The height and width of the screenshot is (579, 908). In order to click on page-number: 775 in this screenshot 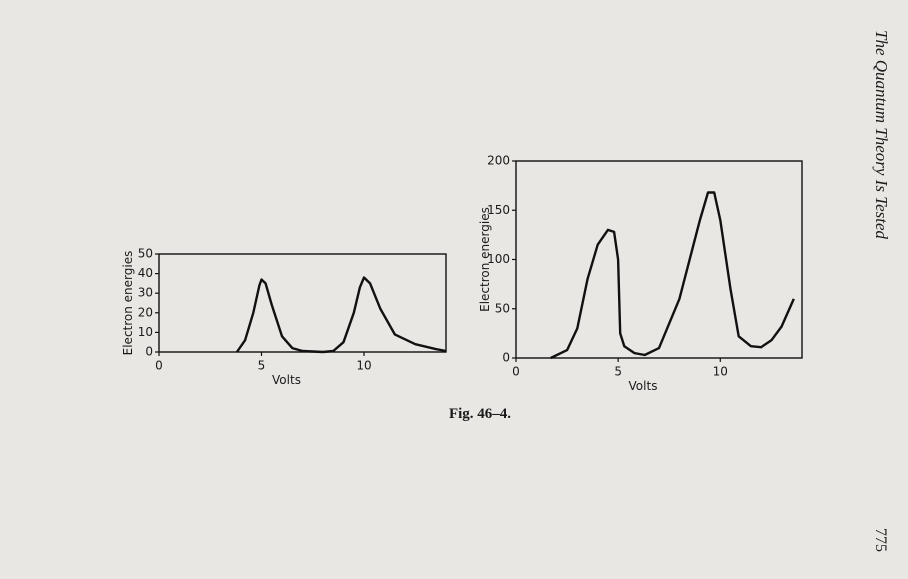, I will do `click(880, 540)`.